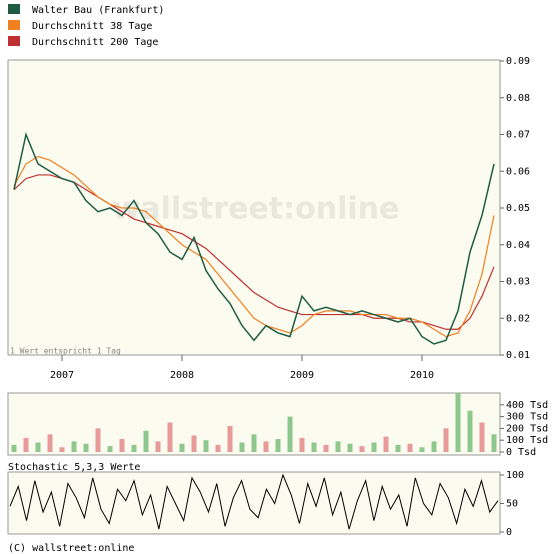  What do you see at coordinates (521, 452) in the screenshot?
I see `y-tick-label: 0 Tsd` at bounding box center [521, 452].